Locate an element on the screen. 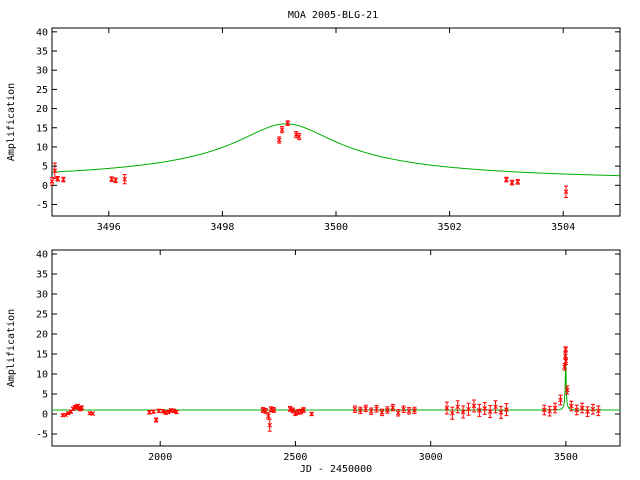  model-line is located at coordinates (336, 381).